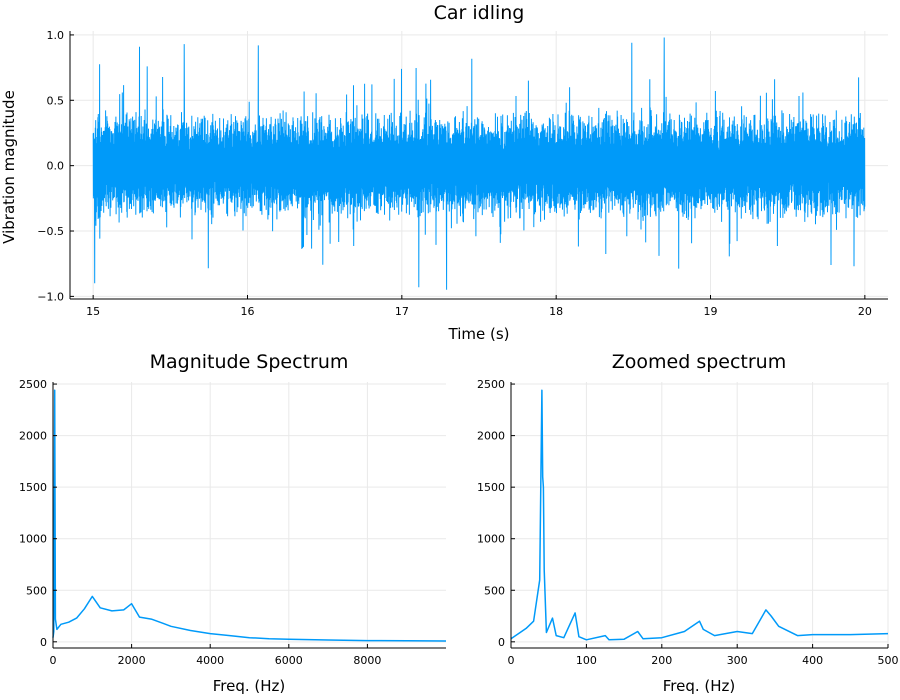  Describe the element at coordinates (402, 311) in the screenshot. I see `x-tick-label: 17` at that location.